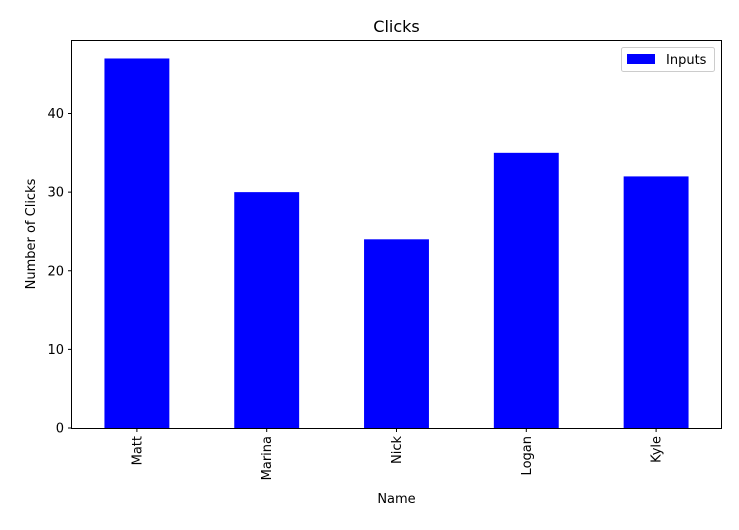 The width and height of the screenshot is (739, 530). I want to click on y-axis-label: Number of Clicks, so click(31, 233).